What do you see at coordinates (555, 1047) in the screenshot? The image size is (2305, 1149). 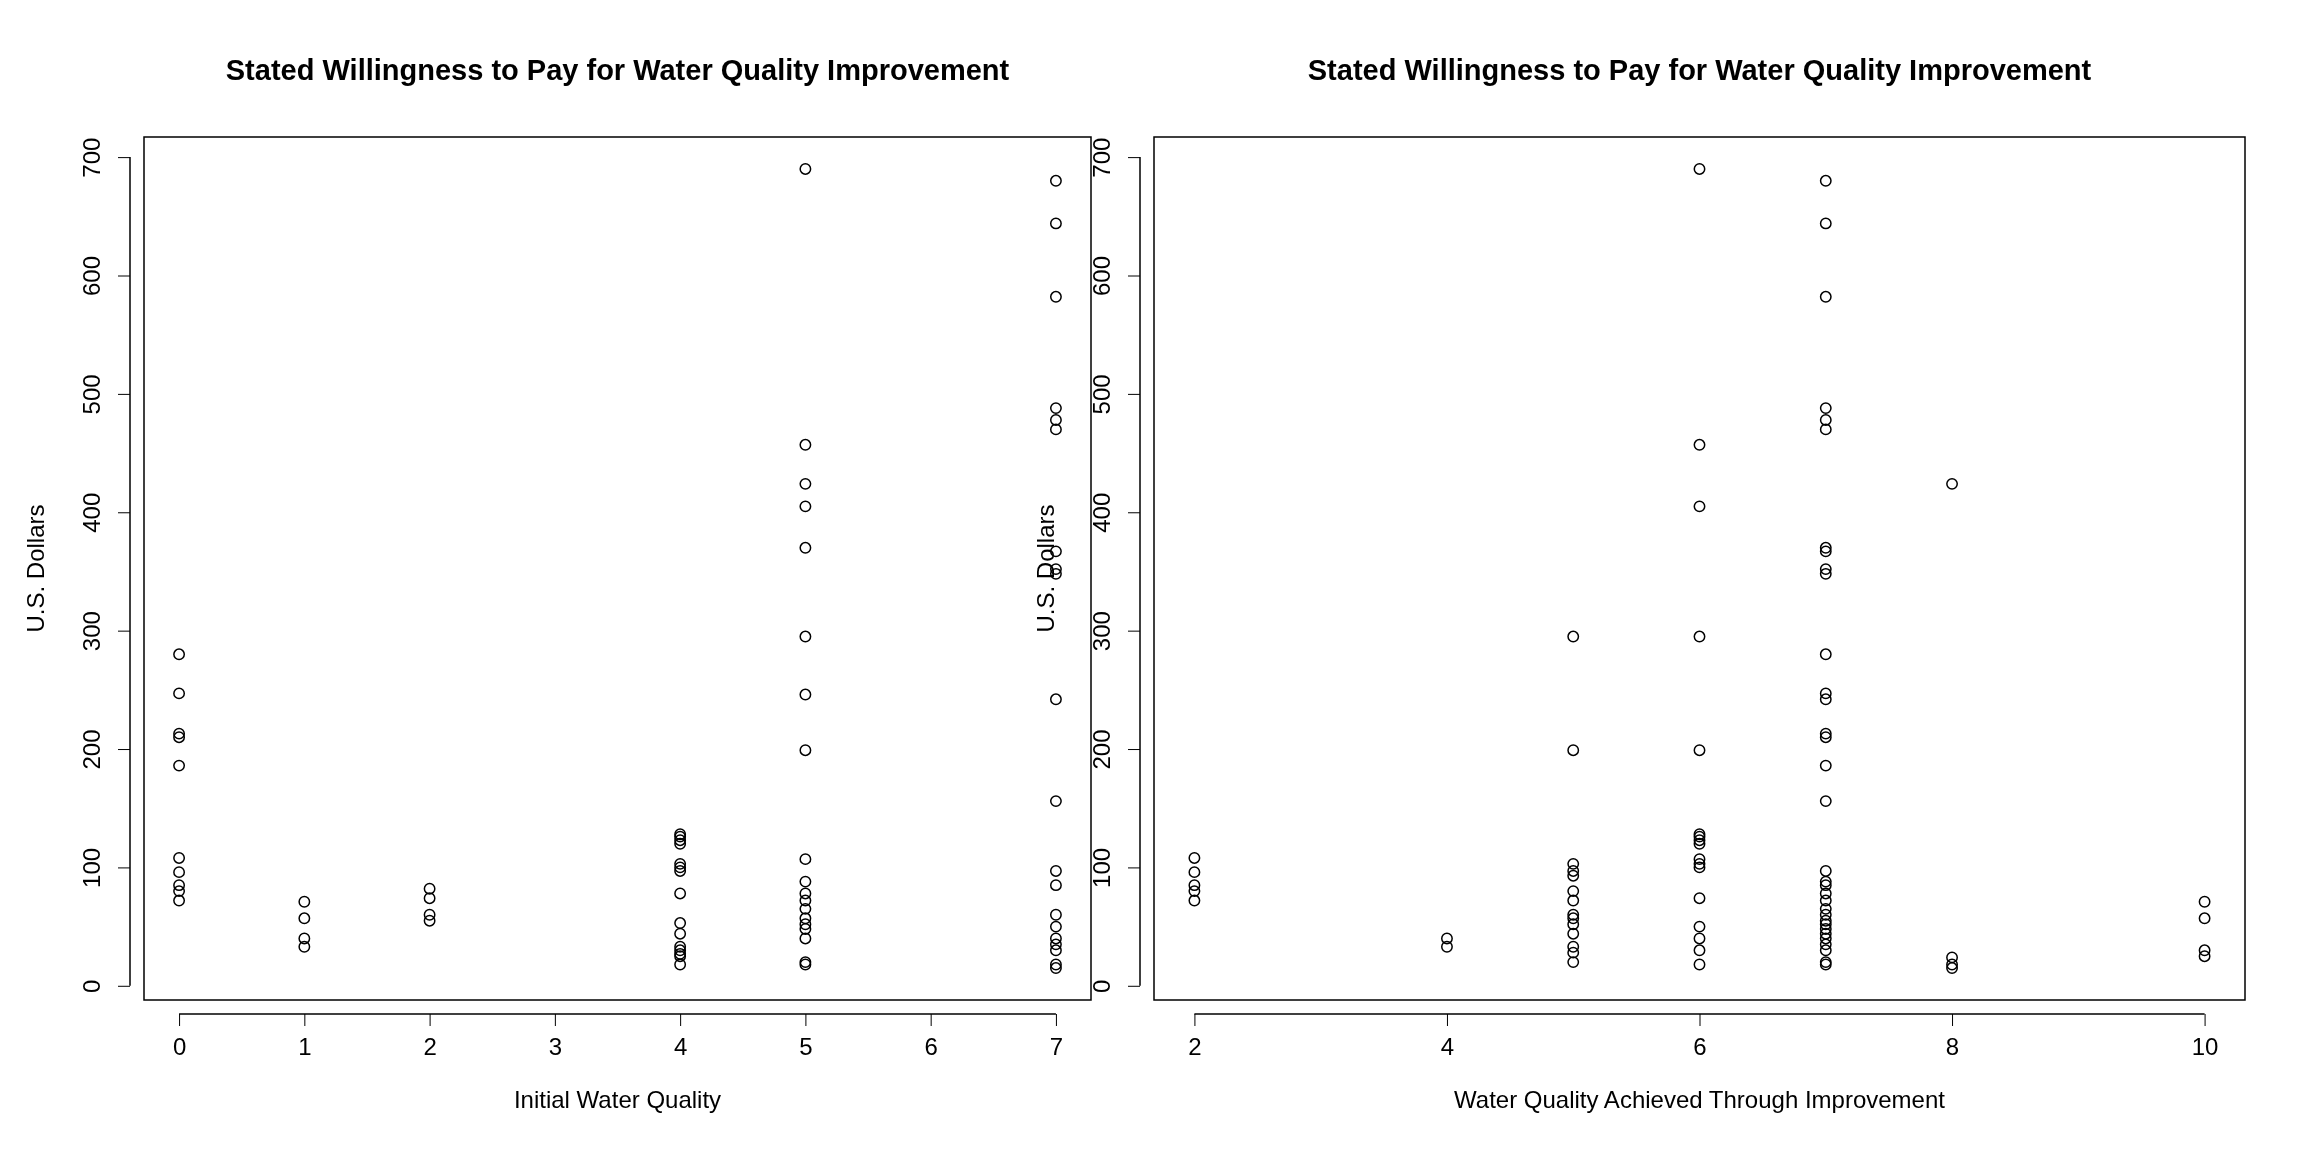 I see `x-tick-label: 3` at bounding box center [555, 1047].